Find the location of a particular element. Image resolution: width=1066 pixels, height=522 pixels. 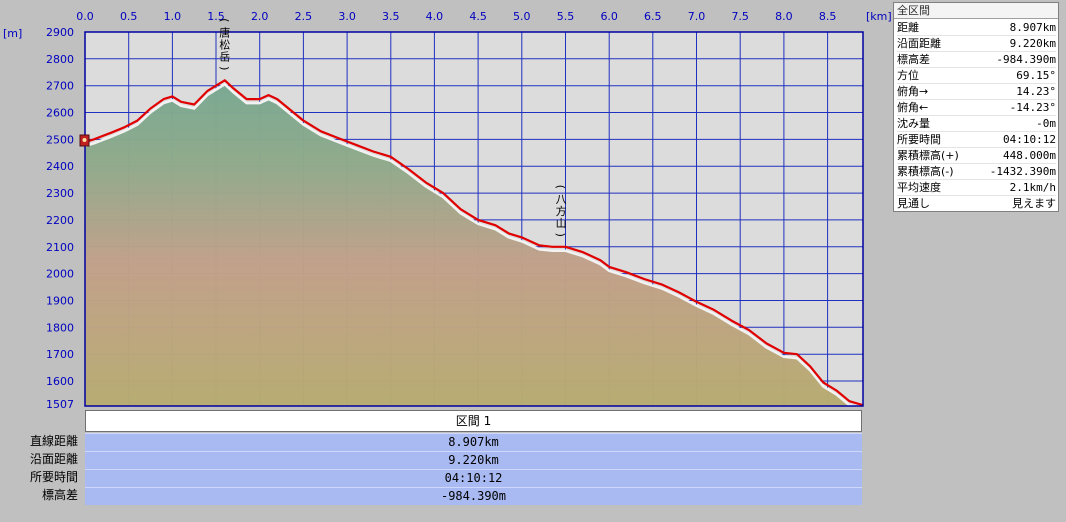

annotation-1: ( 八方山) is located at coordinates (560, 211).